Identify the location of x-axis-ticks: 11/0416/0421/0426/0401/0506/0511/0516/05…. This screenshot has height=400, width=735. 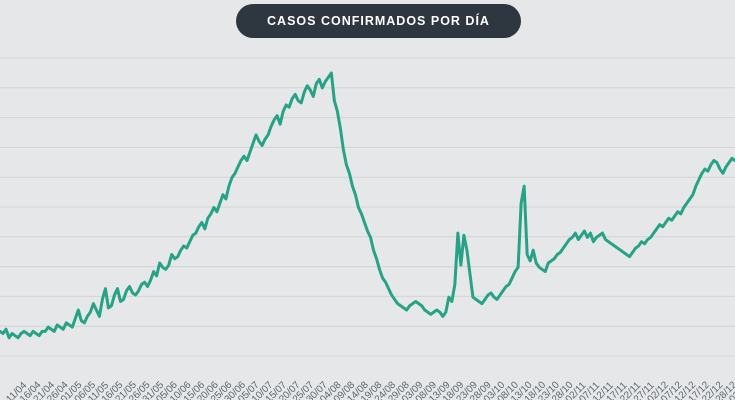
(369, 389).